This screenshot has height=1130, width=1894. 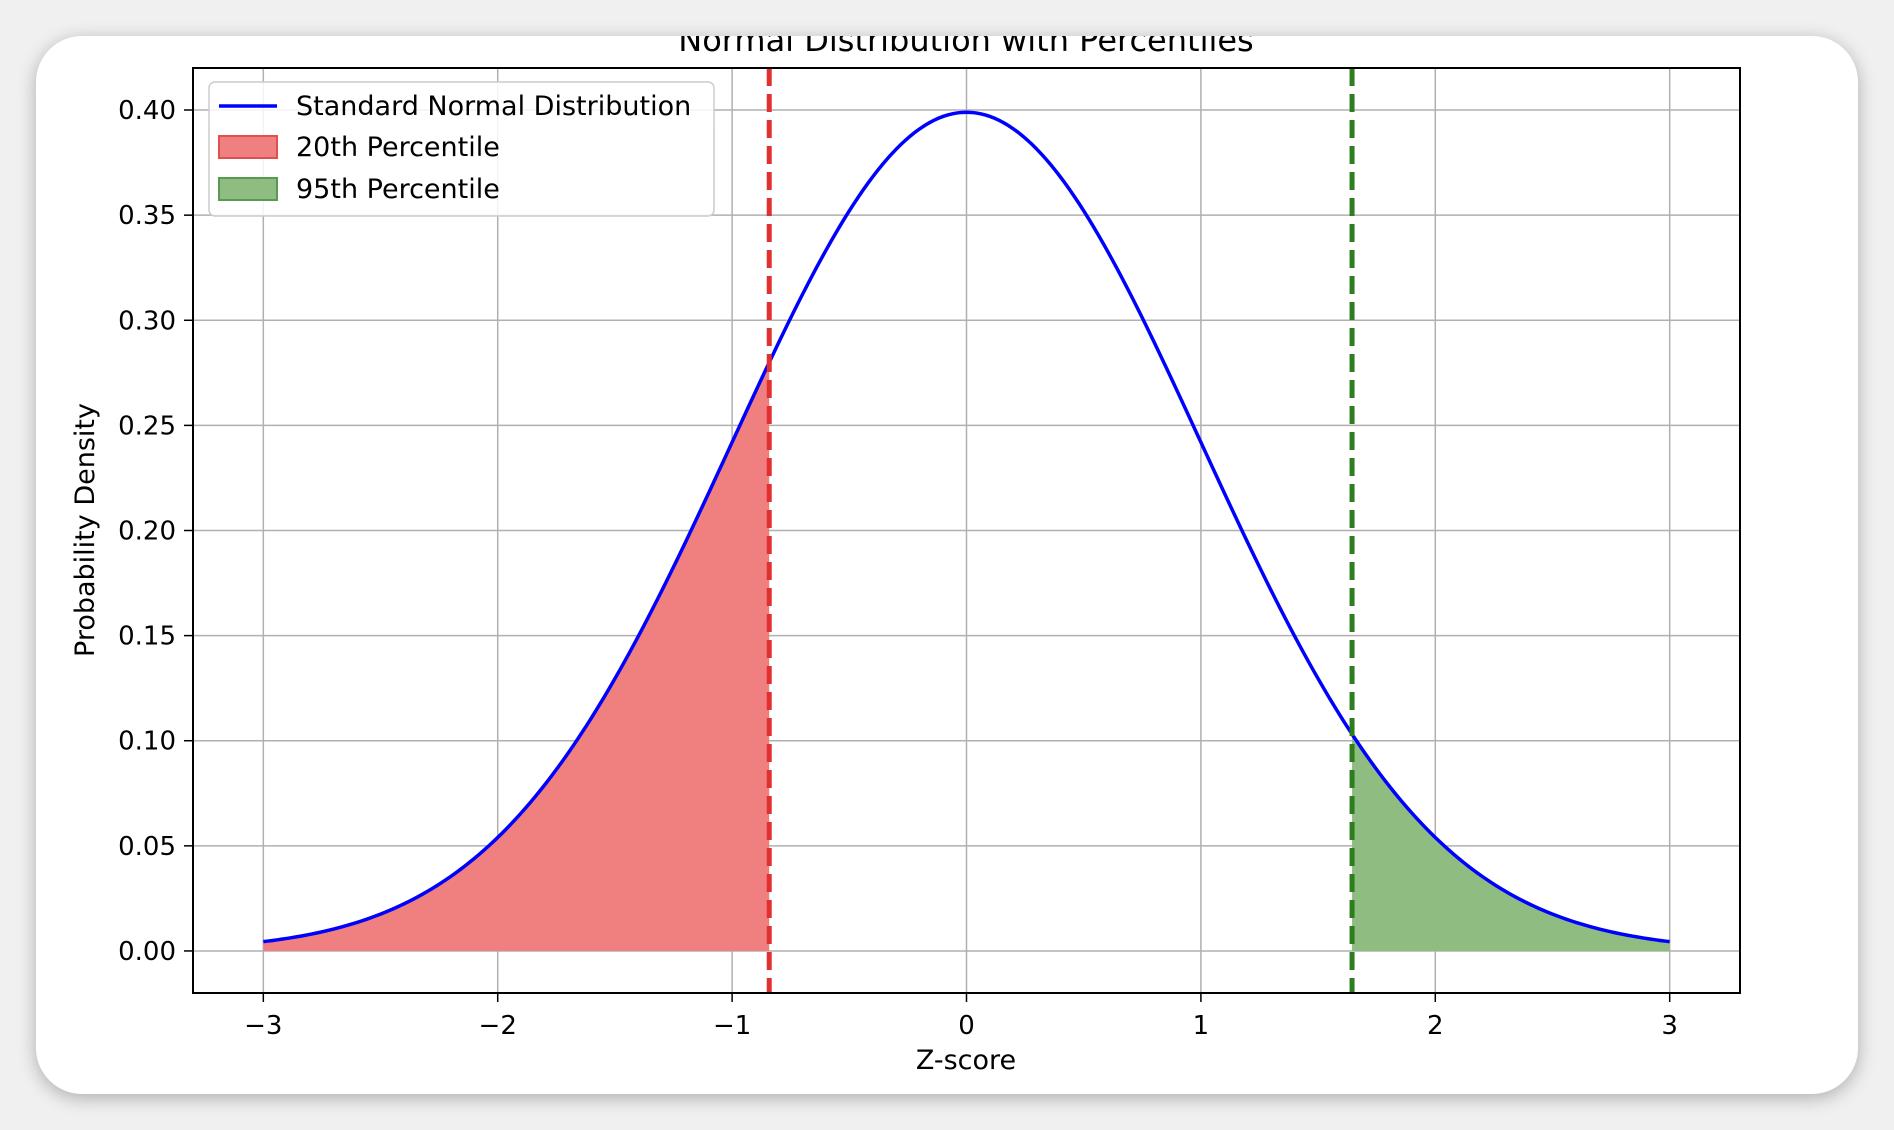 I want to click on y-tick-label: 0.20, so click(x=147, y=532).